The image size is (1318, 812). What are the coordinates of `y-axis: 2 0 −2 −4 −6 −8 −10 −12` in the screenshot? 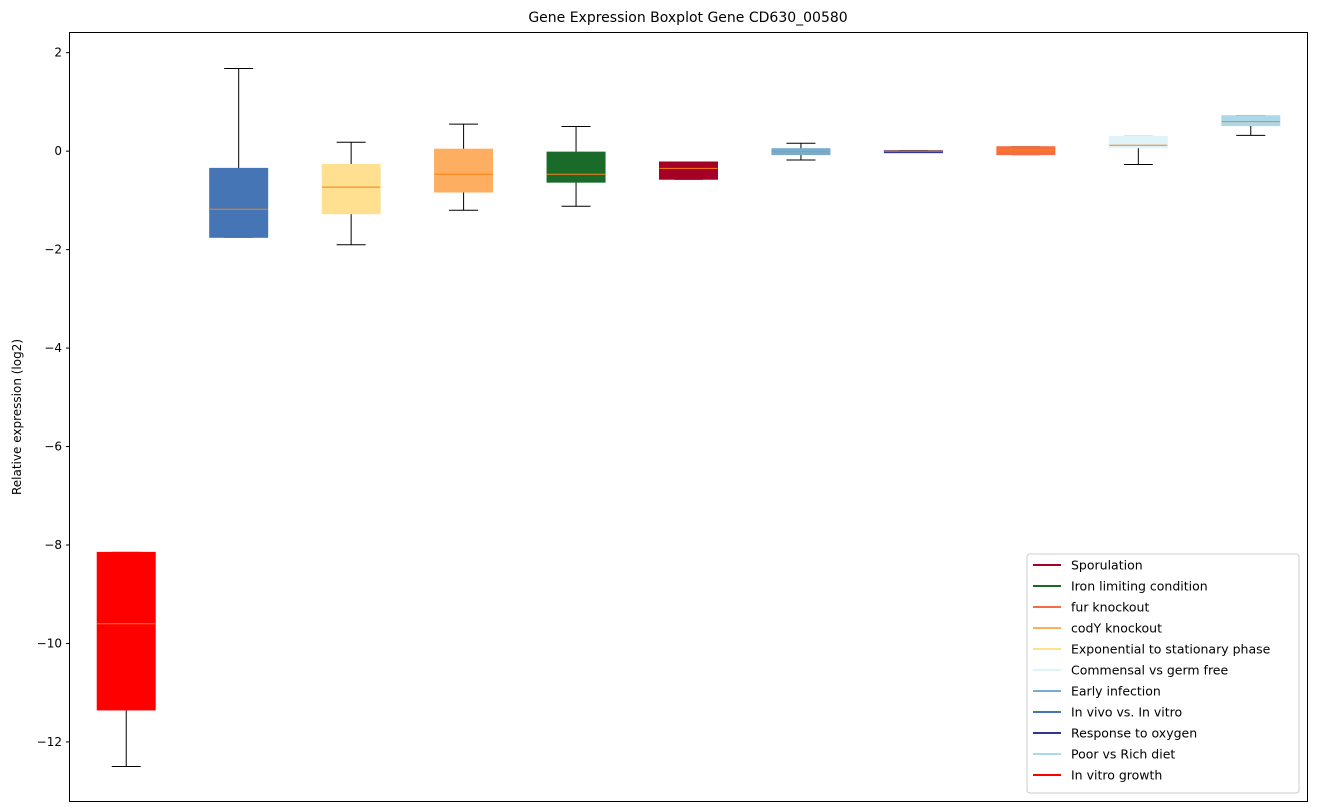 It's located at (53, 397).